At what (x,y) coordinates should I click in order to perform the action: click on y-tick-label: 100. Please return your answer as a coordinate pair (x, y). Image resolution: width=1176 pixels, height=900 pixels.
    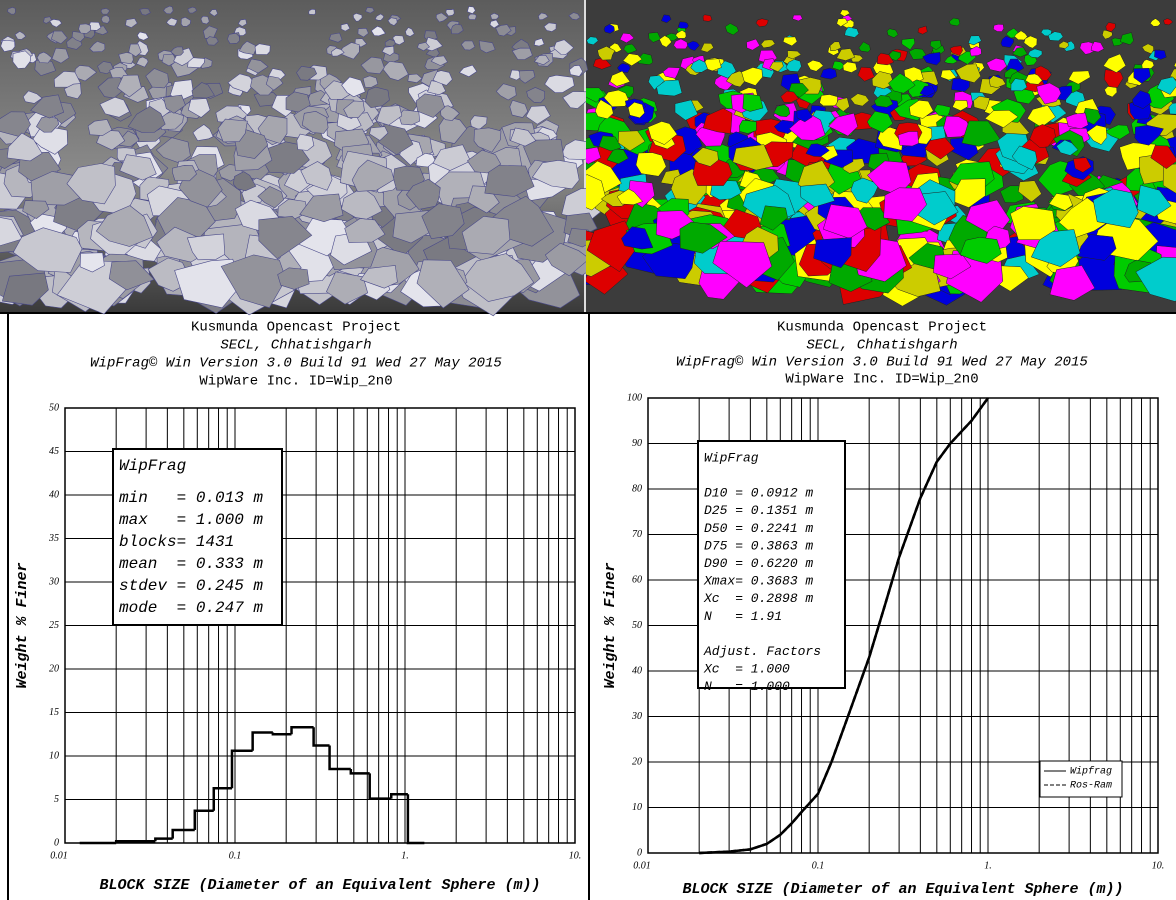
    Looking at the image, I should click on (634, 397).